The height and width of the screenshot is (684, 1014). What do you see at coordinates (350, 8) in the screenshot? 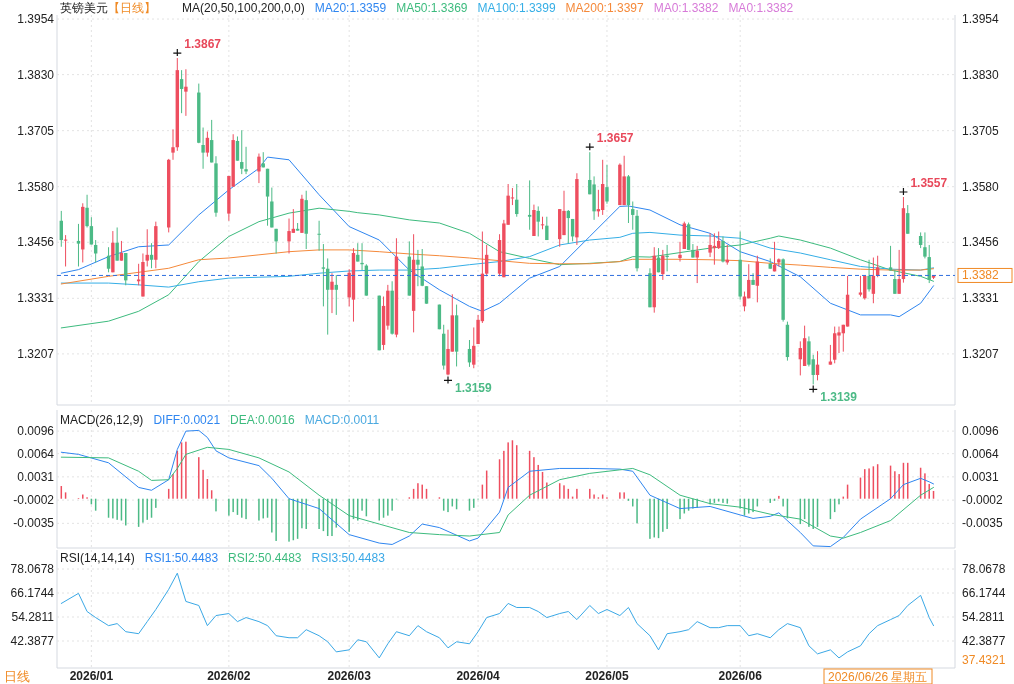
I see `text: MA20:1.3359` at bounding box center [350, 8].